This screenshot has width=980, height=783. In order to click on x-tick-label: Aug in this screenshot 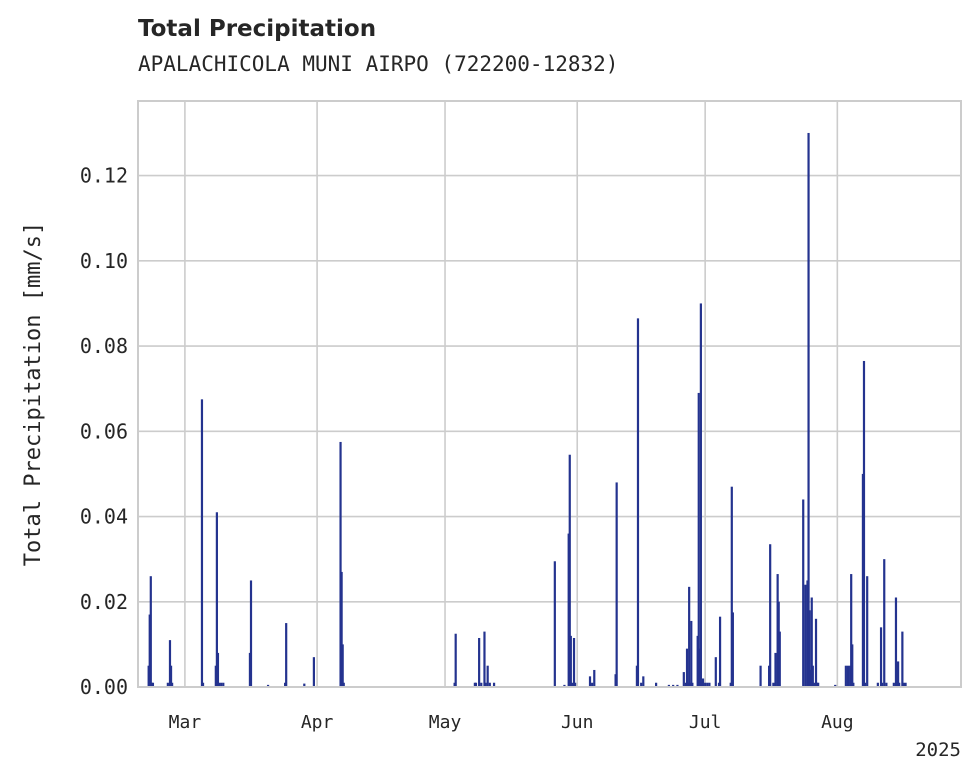, I will do `click(837, 722)`.